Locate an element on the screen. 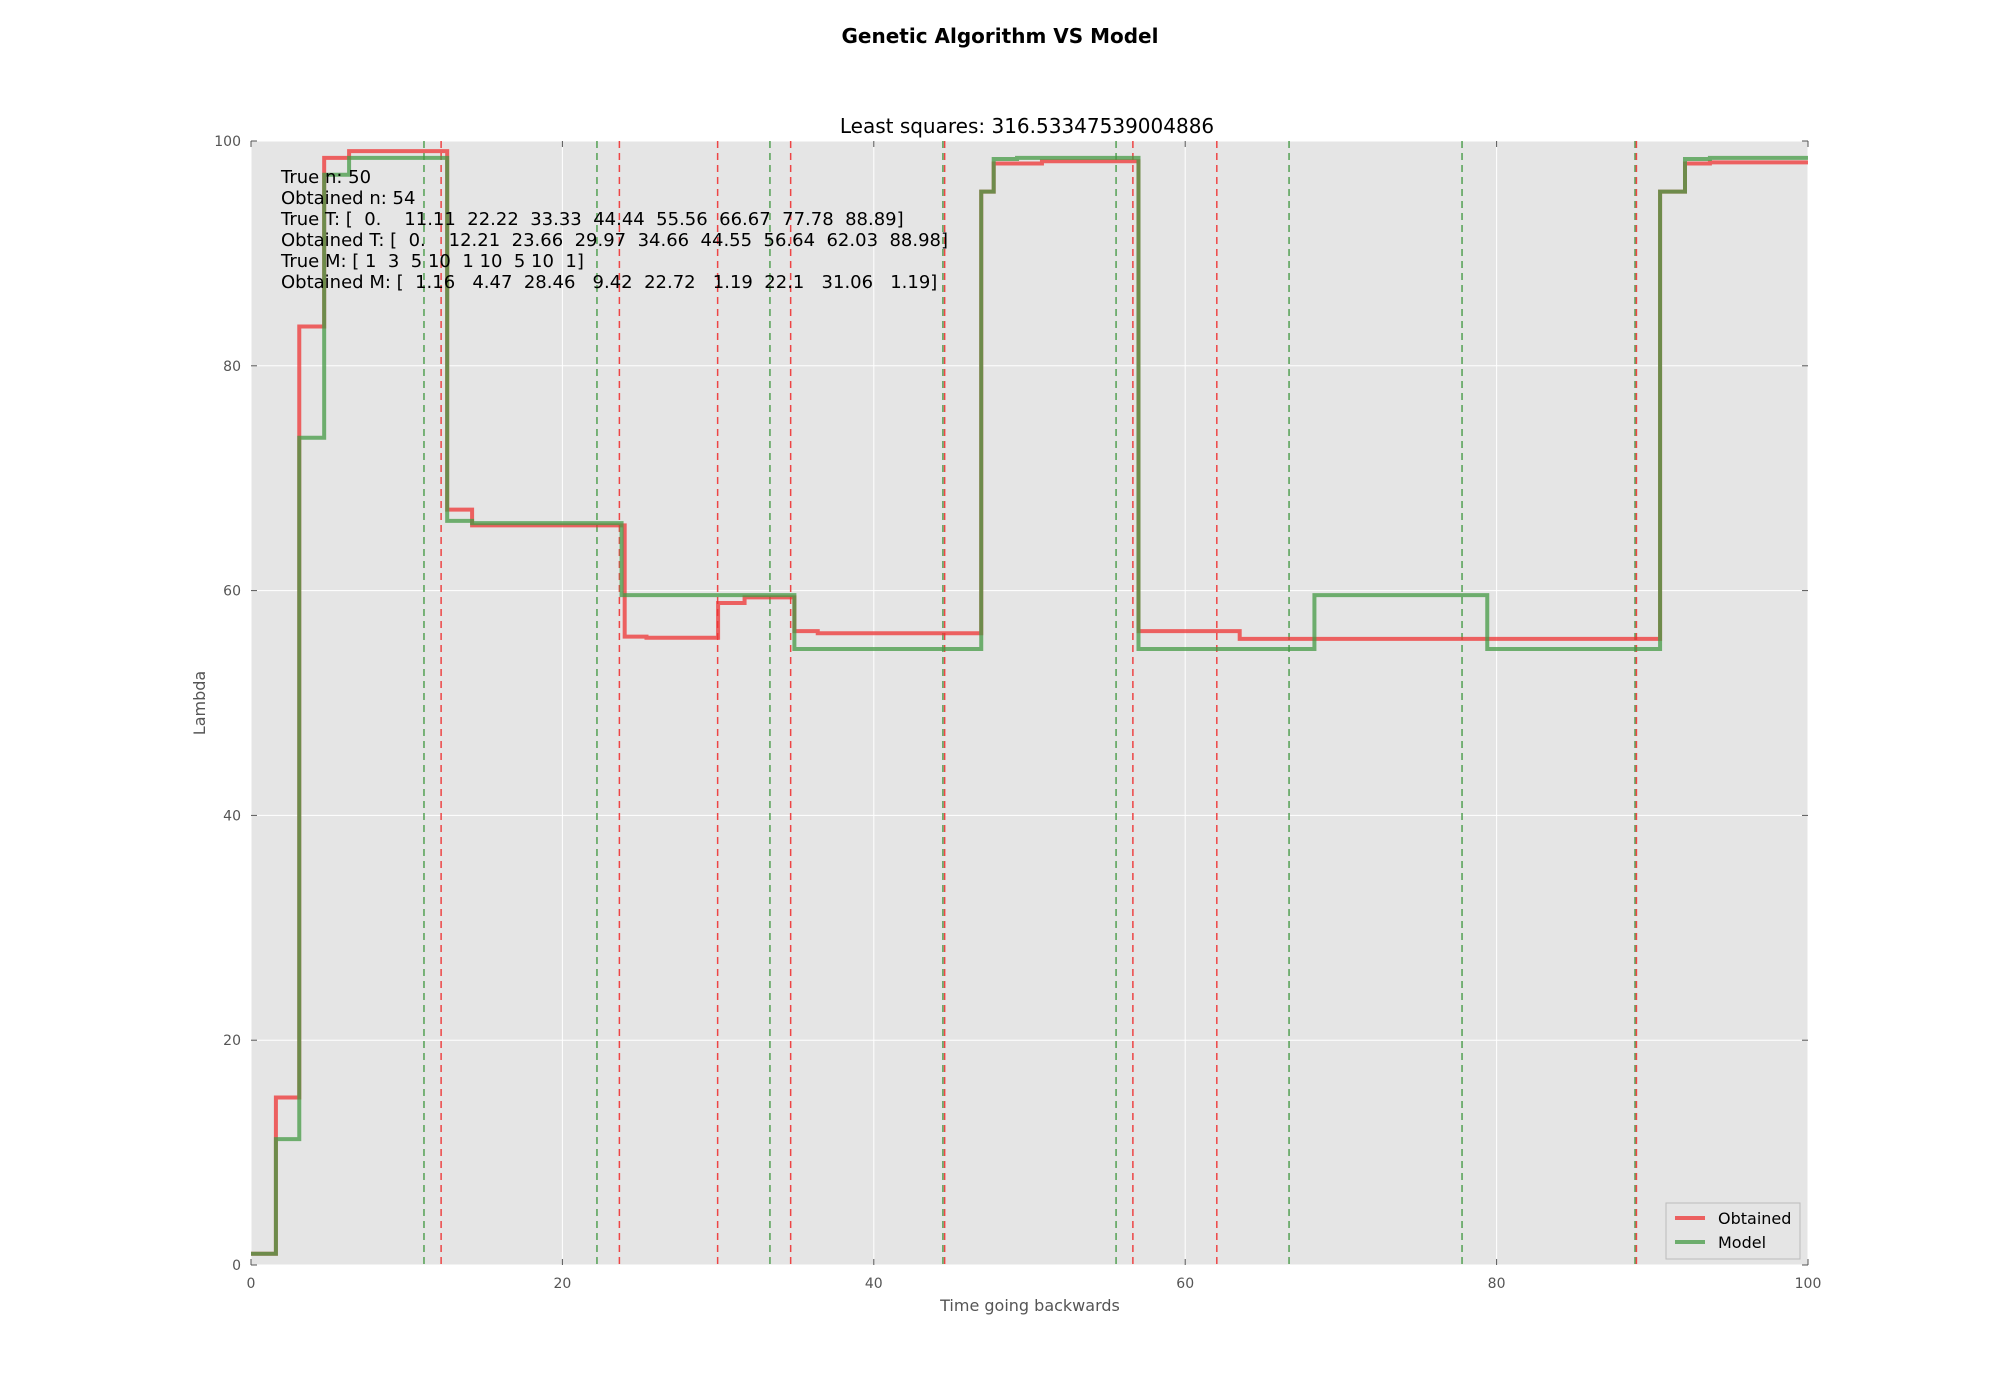 The image size is (2000, 1400). y-tick-label: 40 is located at coordinates (232, 816).